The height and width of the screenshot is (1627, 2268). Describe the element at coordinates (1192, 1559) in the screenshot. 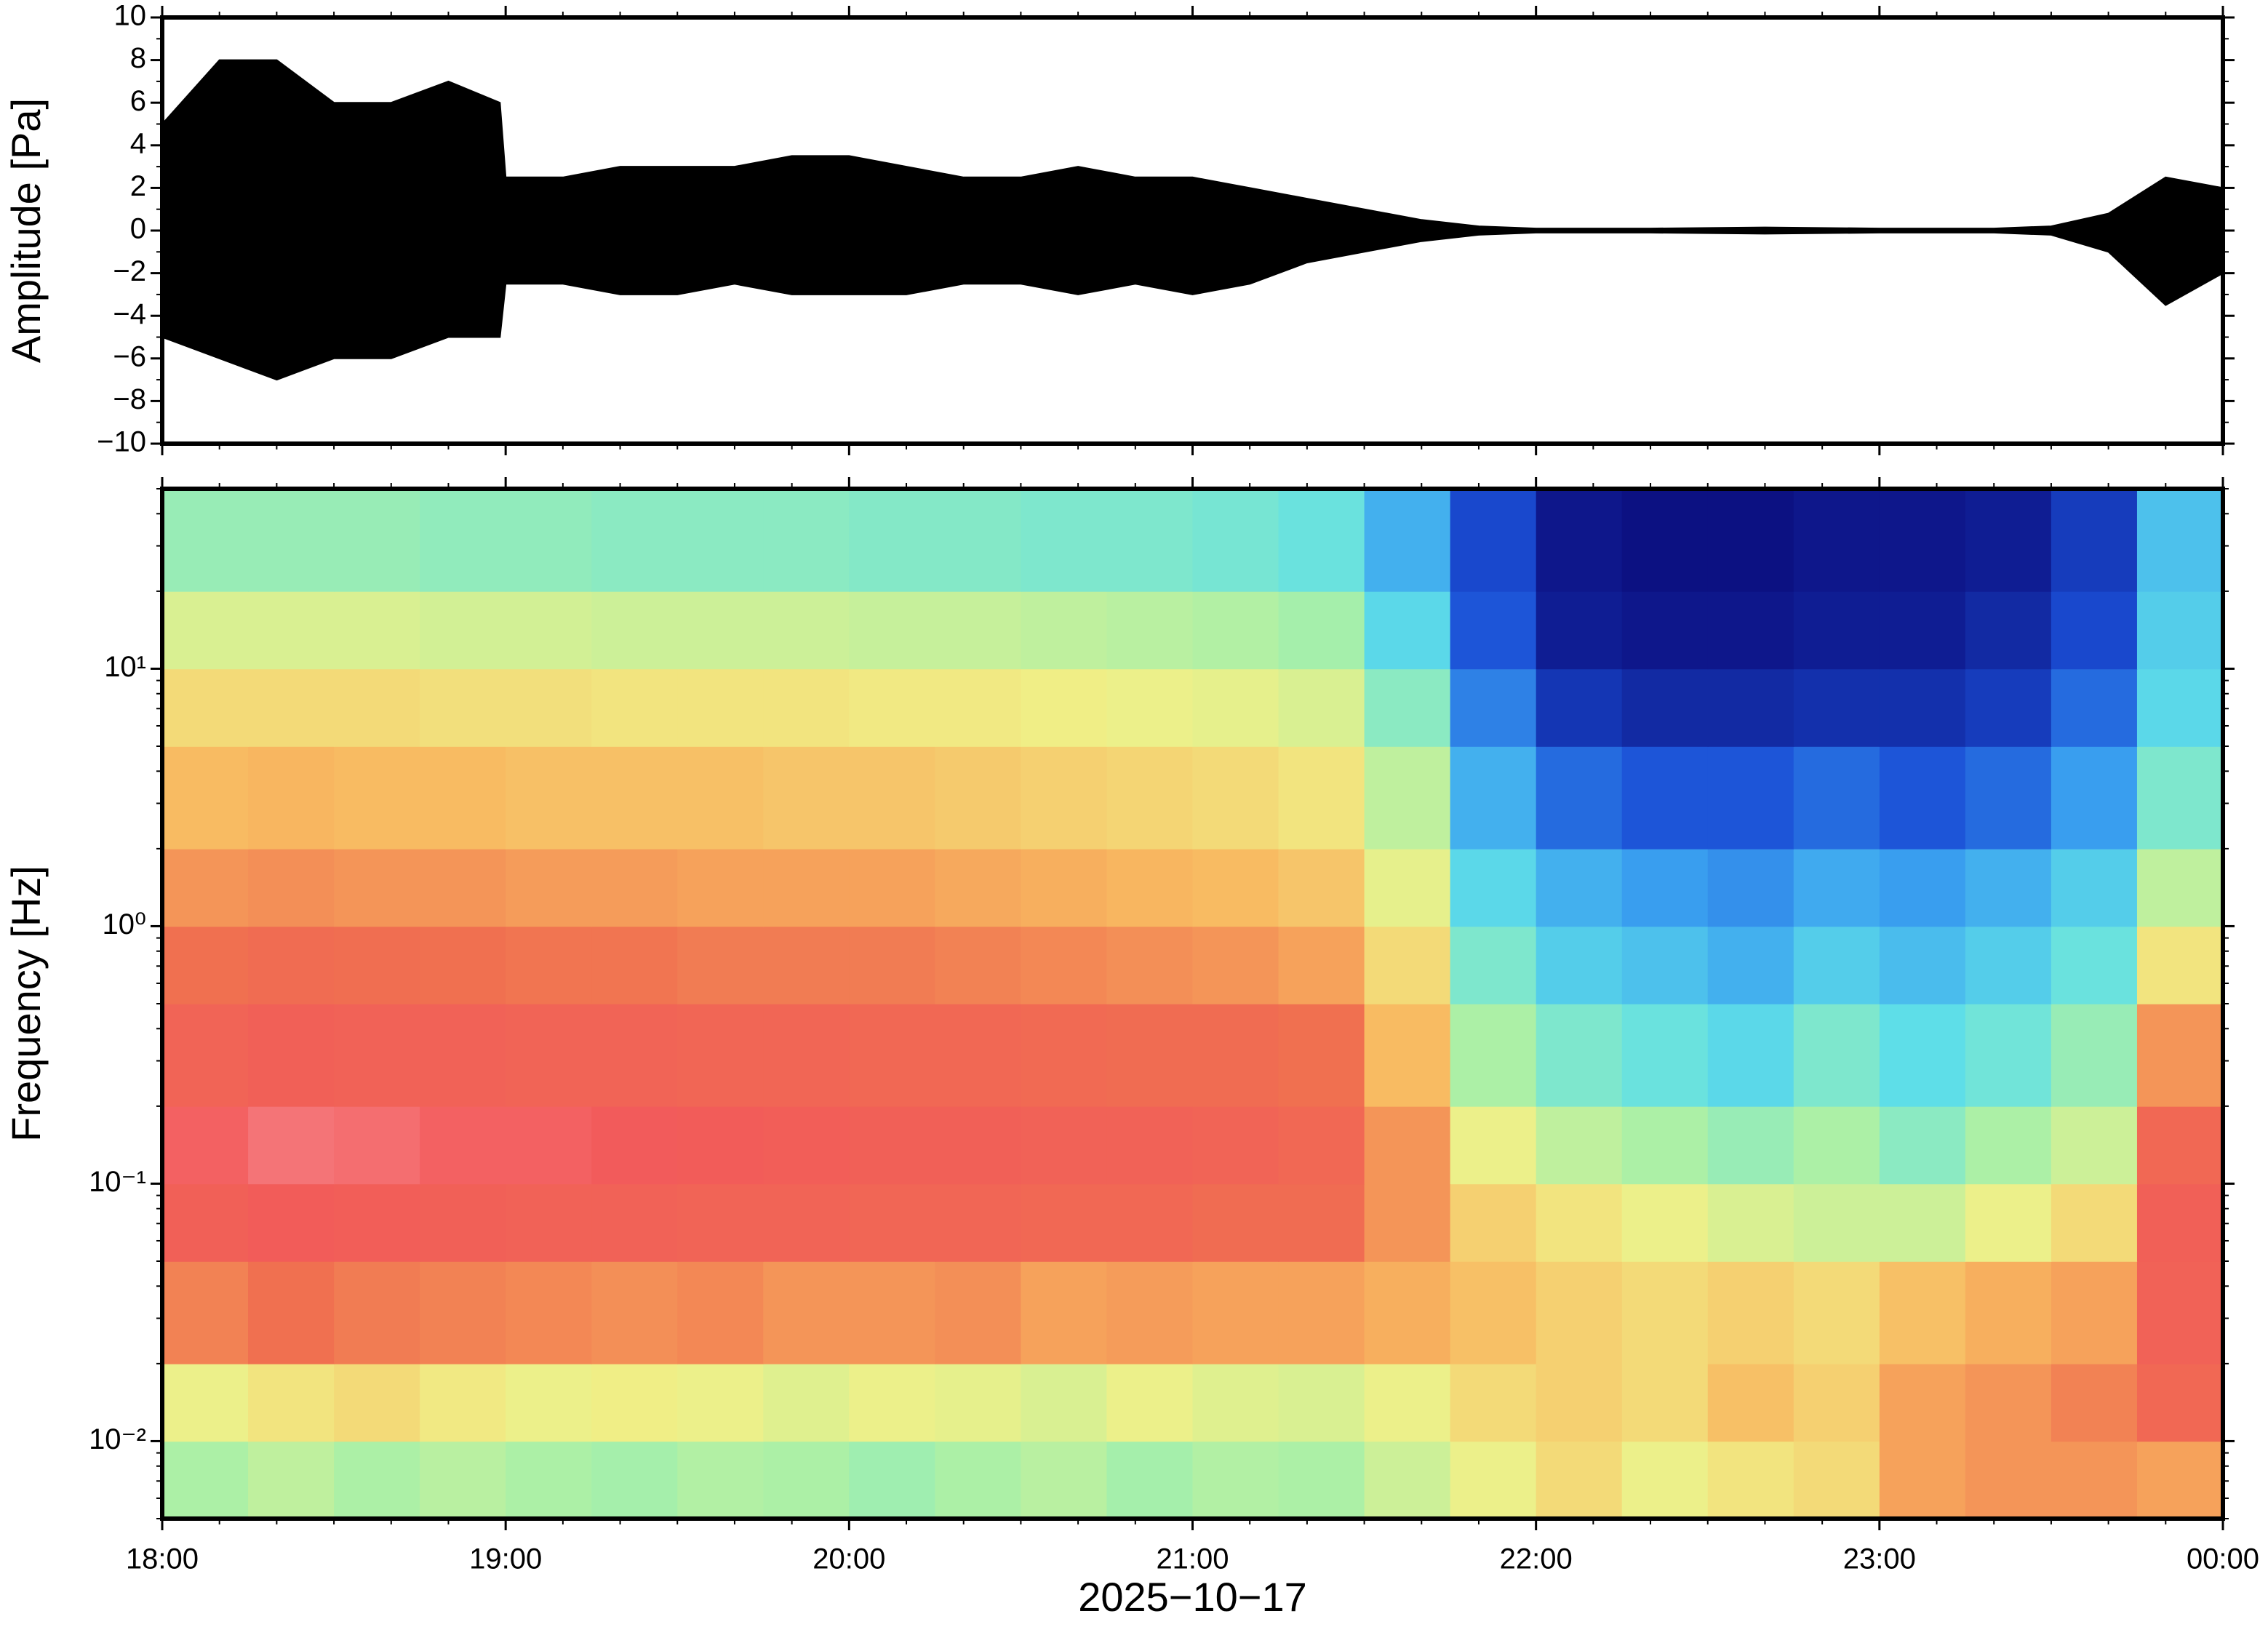

I see `x-tick-label: 21:00` at that location.